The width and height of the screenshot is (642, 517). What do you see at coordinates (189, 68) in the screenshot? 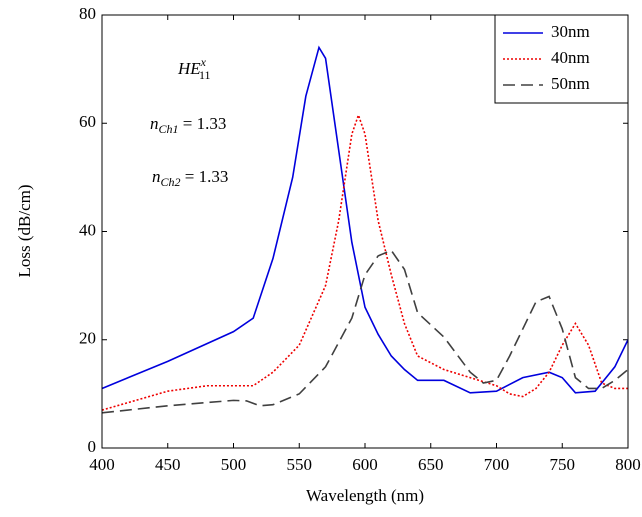
I see `annotation-base: HE` at bounding box center [189, 68].